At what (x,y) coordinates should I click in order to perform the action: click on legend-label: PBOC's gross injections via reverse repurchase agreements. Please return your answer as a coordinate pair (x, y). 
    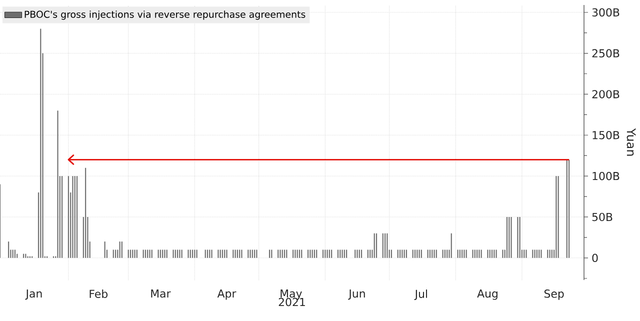
    Looking at the image, I should click on (165, 15).